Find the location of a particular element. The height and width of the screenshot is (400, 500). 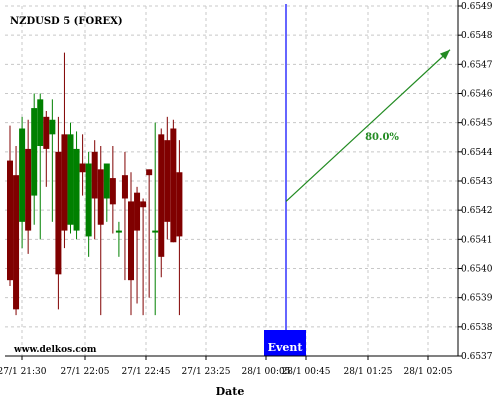

forecast-arrow-head is located at coordinates (444, 54).